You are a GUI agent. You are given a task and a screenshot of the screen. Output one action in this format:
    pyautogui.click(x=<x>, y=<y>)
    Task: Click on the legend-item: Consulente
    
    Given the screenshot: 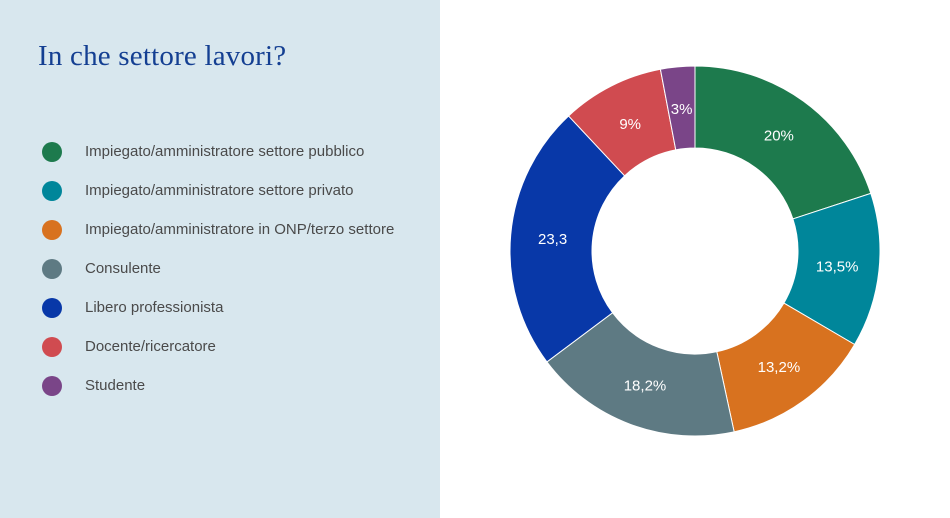 What is the action you would take?
    pyautogui.click(x=218, y=269)
    